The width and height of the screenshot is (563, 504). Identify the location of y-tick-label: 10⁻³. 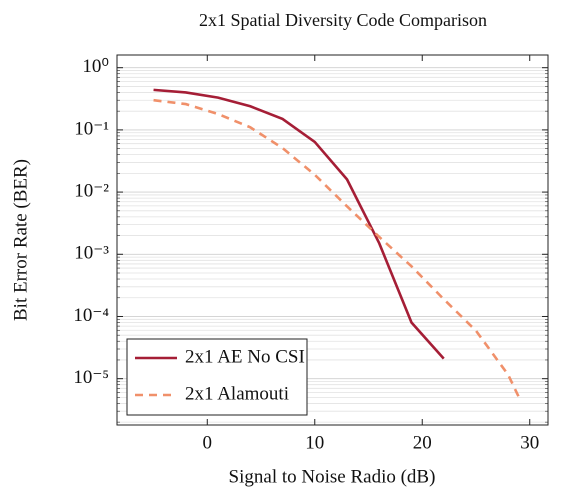
(91, 253).